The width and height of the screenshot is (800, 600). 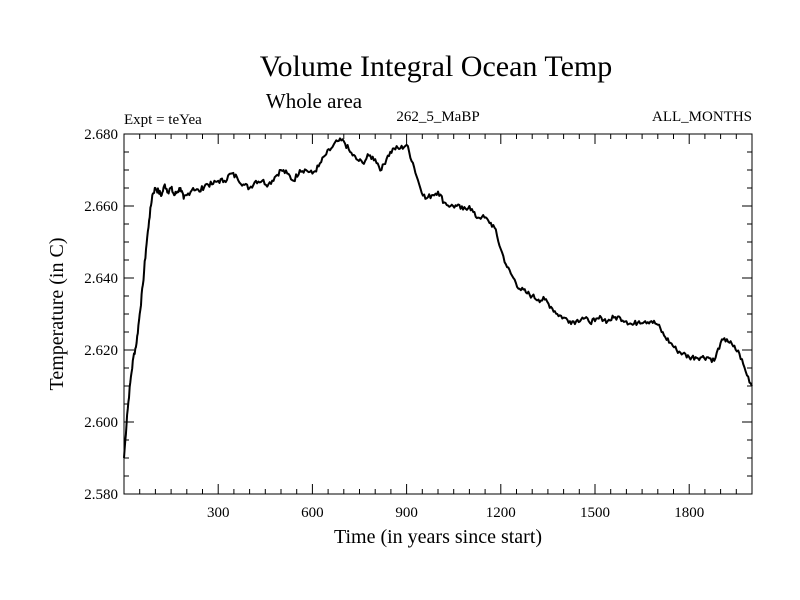 I want to click on x-tick-label: 900, so click(x=406, y=513).